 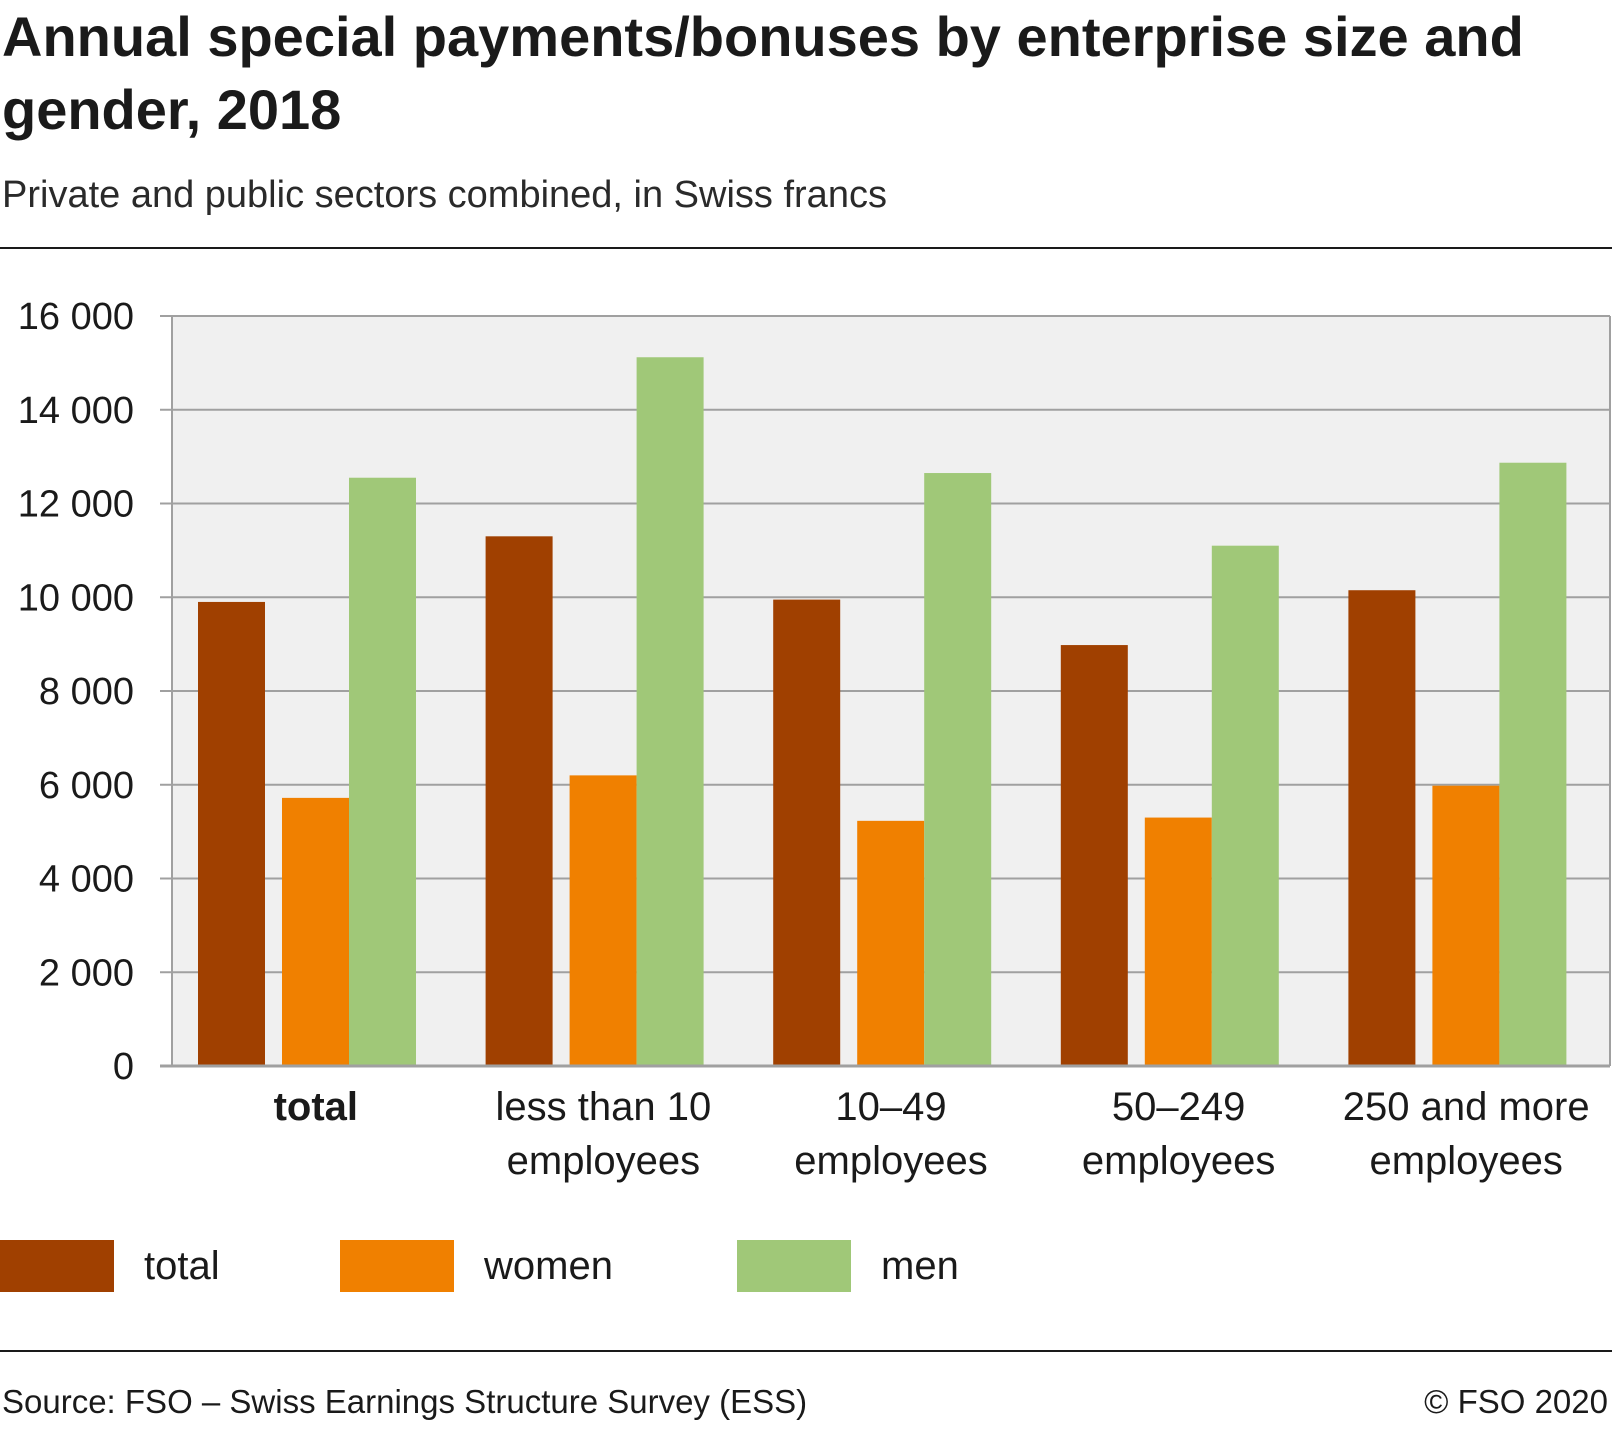 What do you see at coordinates (604, 1107) in the screenshot?
I see `x-tick-label: less than 10` at bounding box center [604, 1107].